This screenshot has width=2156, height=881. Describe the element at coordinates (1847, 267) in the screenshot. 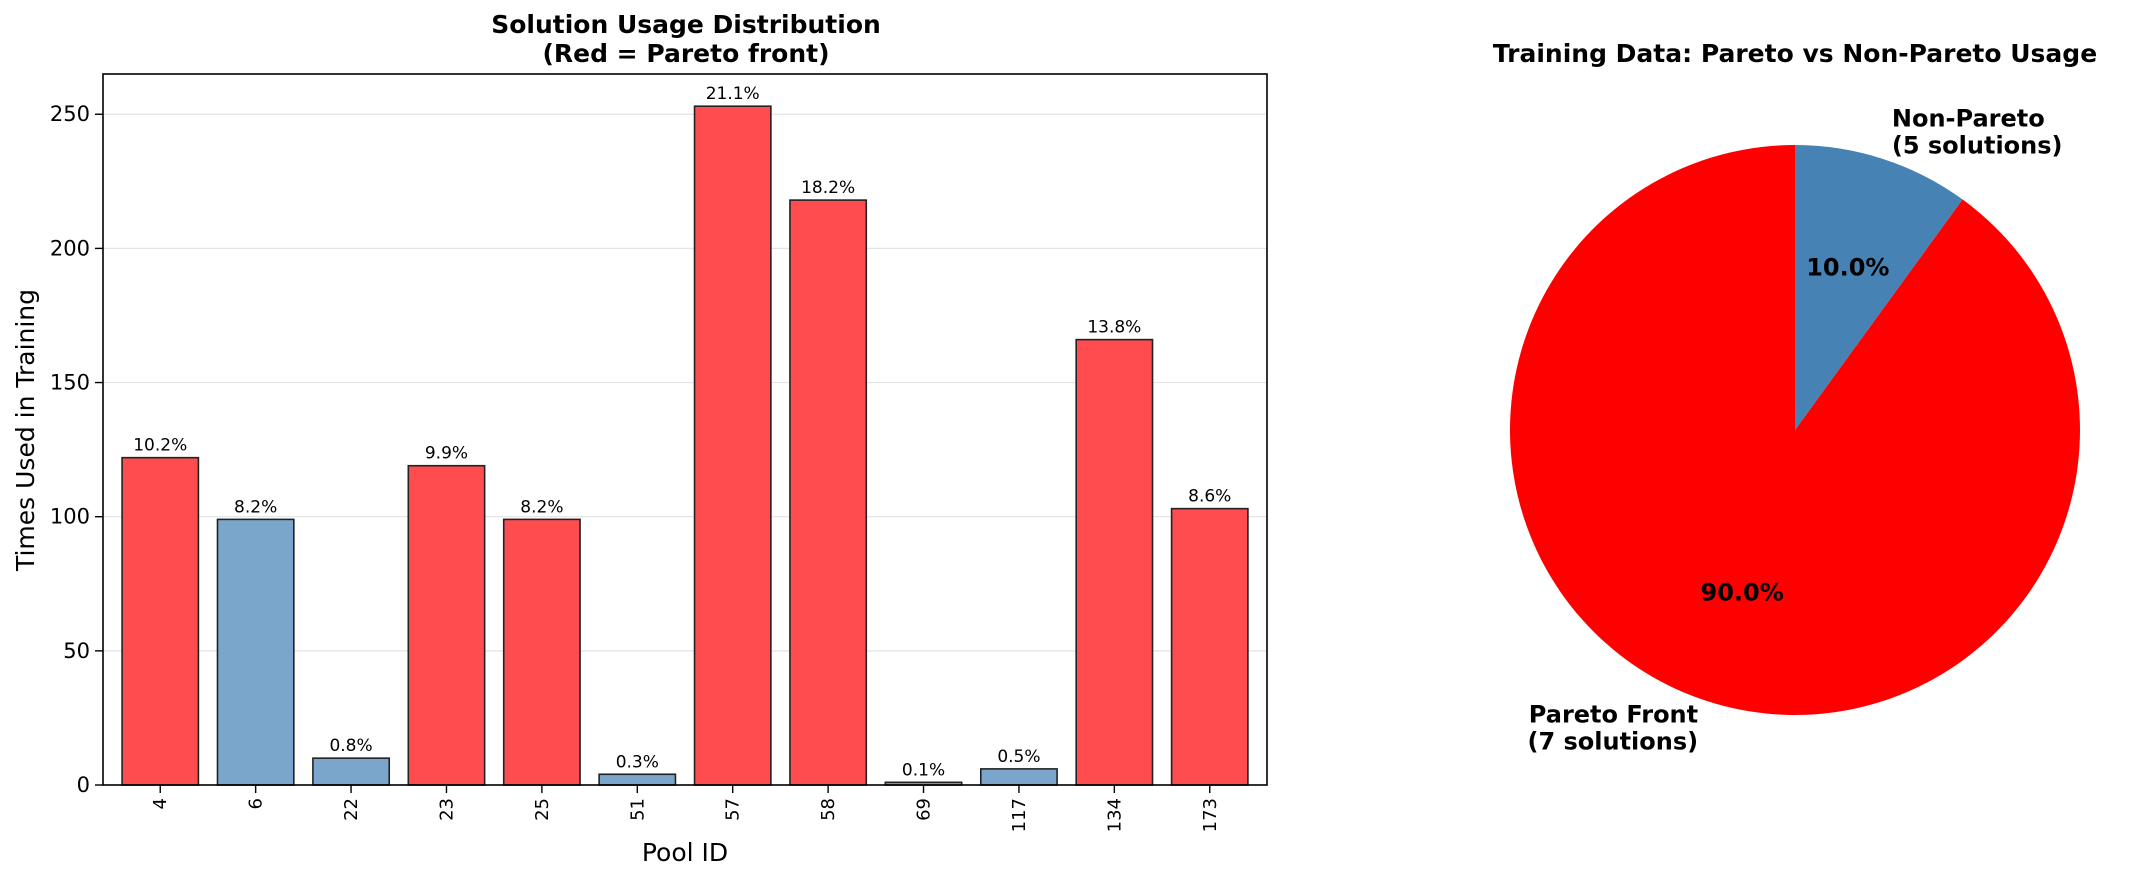

I see `pie-percent-label: 10.0%` at that location.